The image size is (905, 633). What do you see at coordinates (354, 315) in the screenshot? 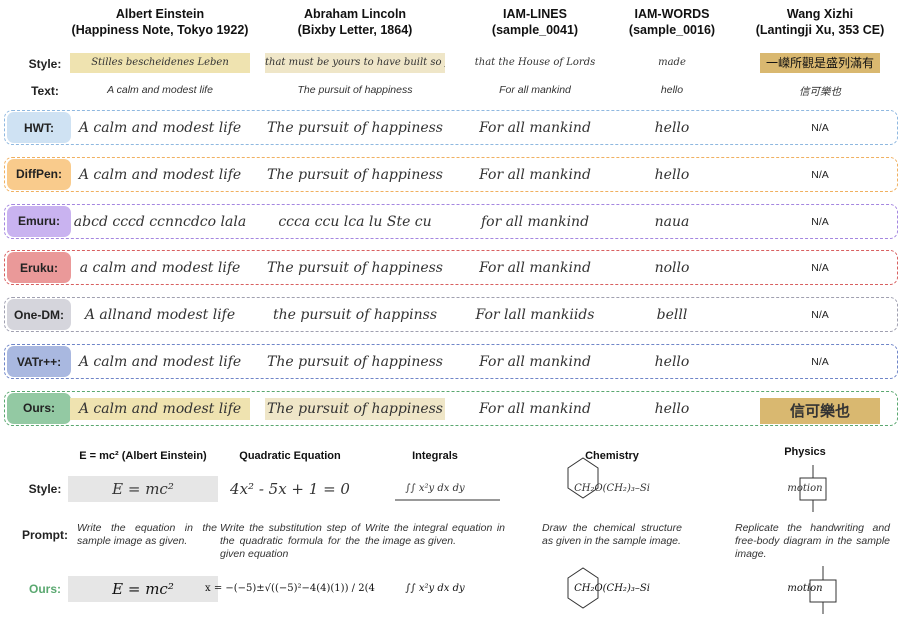
I see `generated-handwriting: the pursuit of happinss` at bounding box center [354, 315].